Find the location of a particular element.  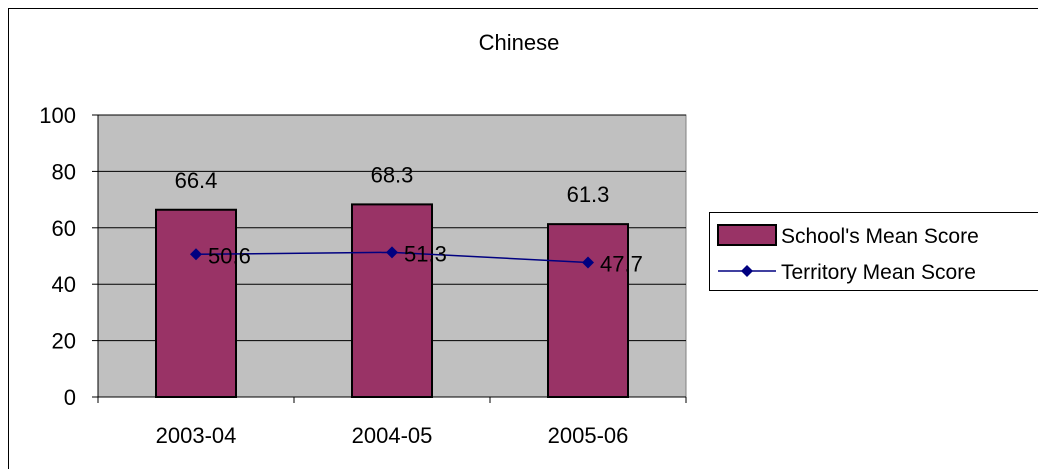

y-tick-label: 100 is located at coordinates (57, 115).